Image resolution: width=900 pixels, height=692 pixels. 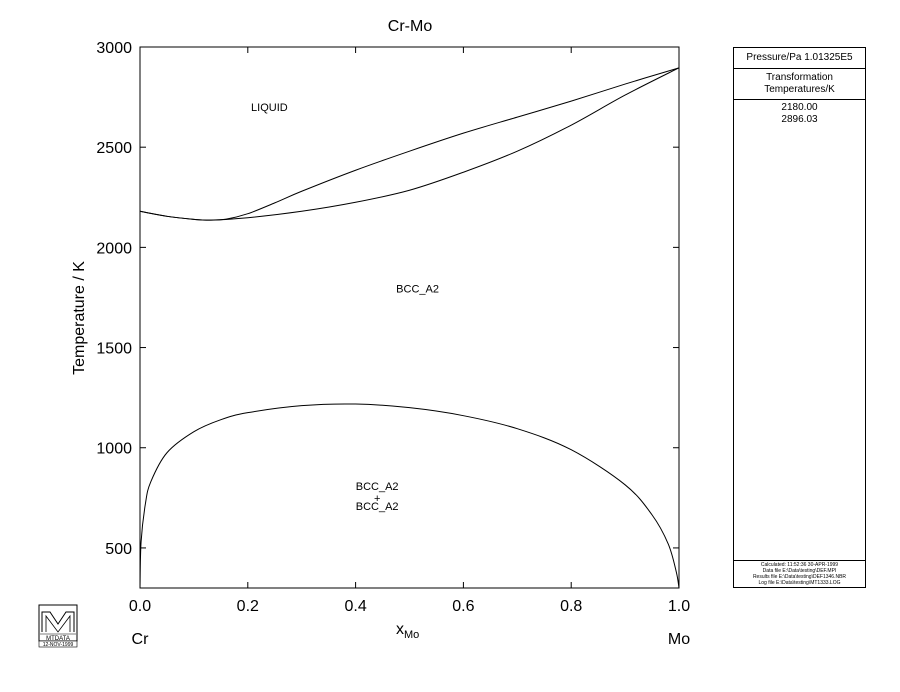 What do you see at coordinates (417, 289) in the screenshot?
I see `phase-label-bcc: BCC_A2` at bounding box center [417, 289].